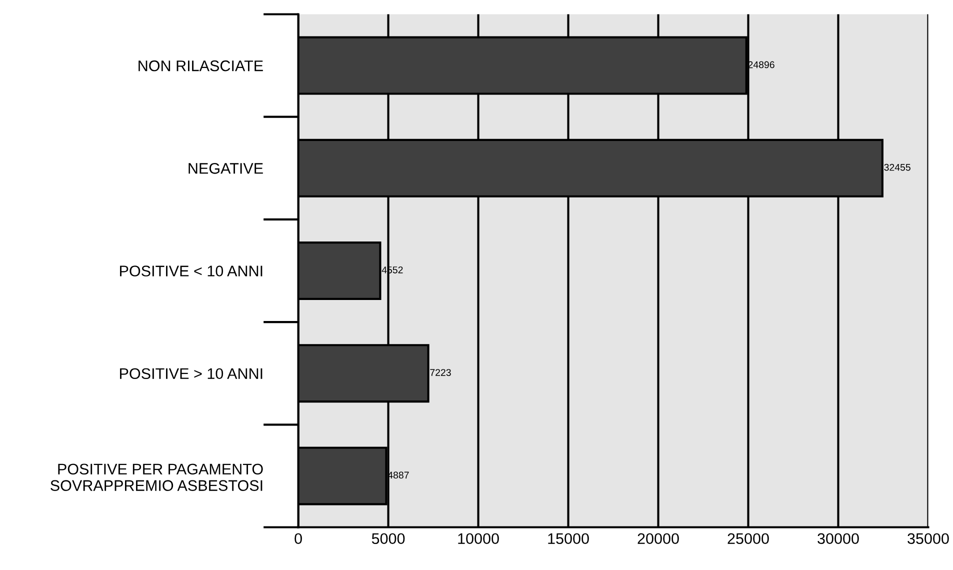 The image size is (953, 570). Describe the element at coordinates (388, 538) in the screenshot. I see `x-tick-label: 5000` at that location.